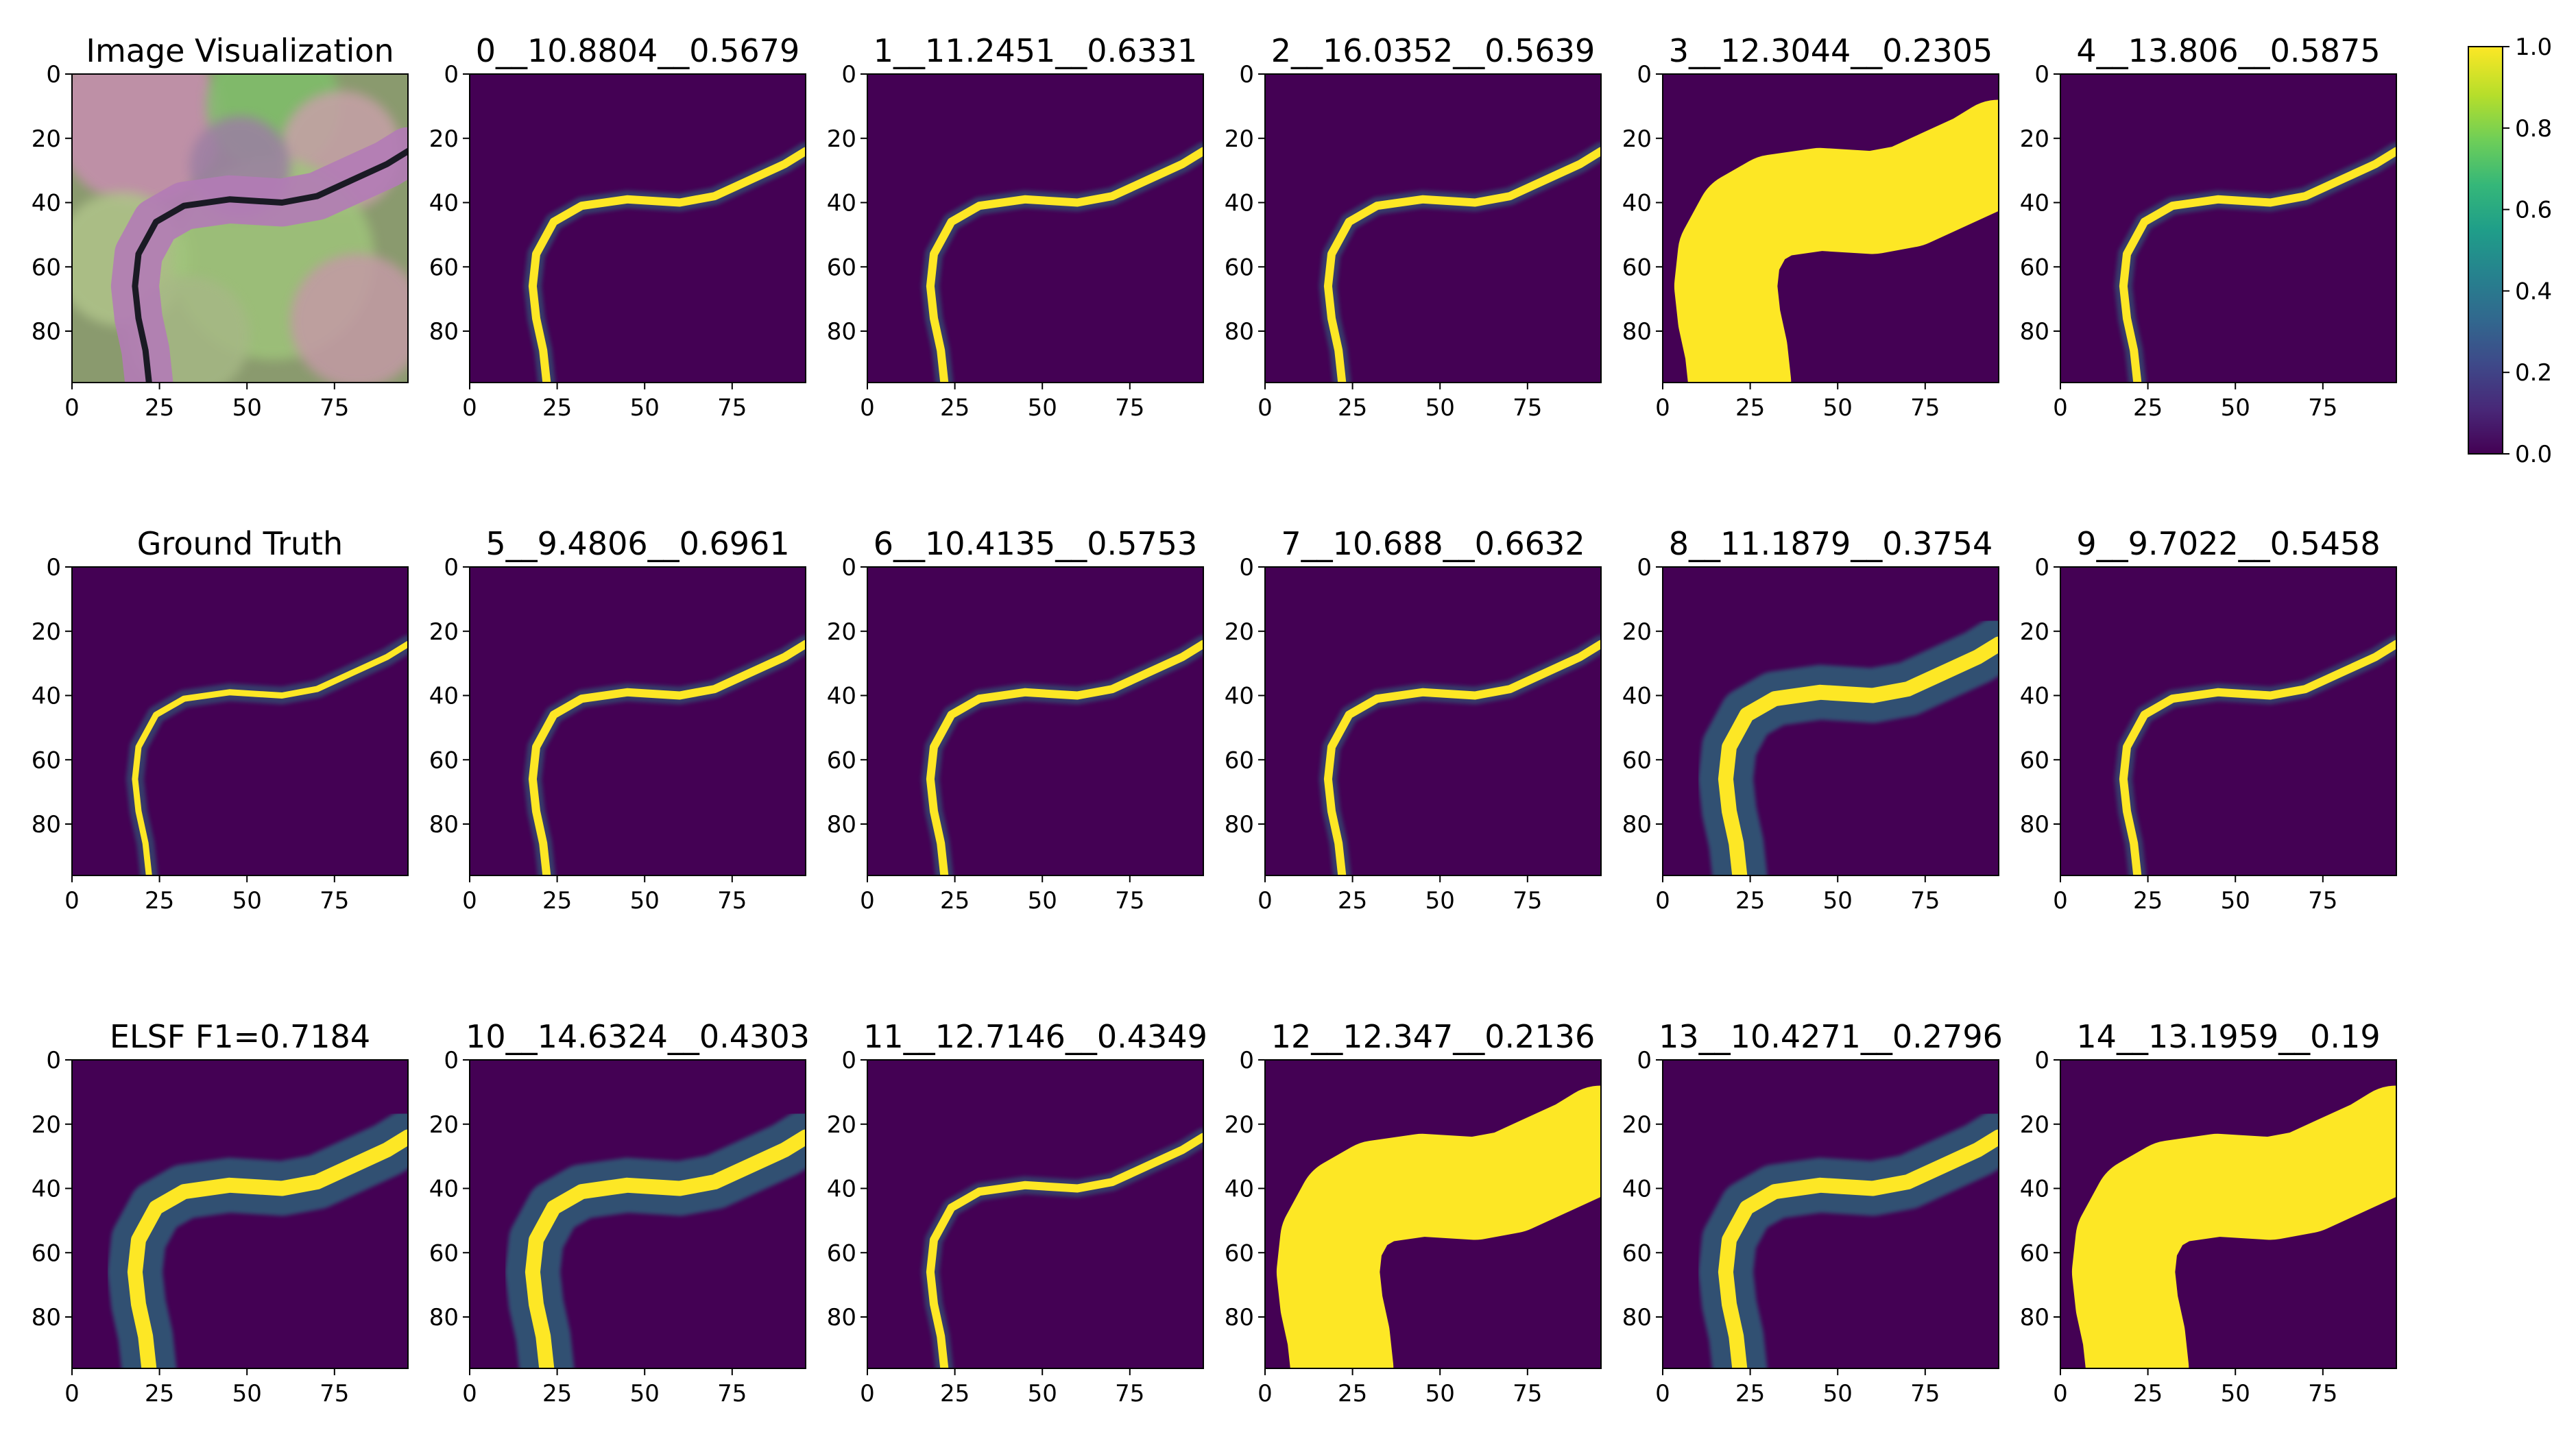  I want to click on panel-title: 10__14.6324__0.4303, so click(638, 1036).